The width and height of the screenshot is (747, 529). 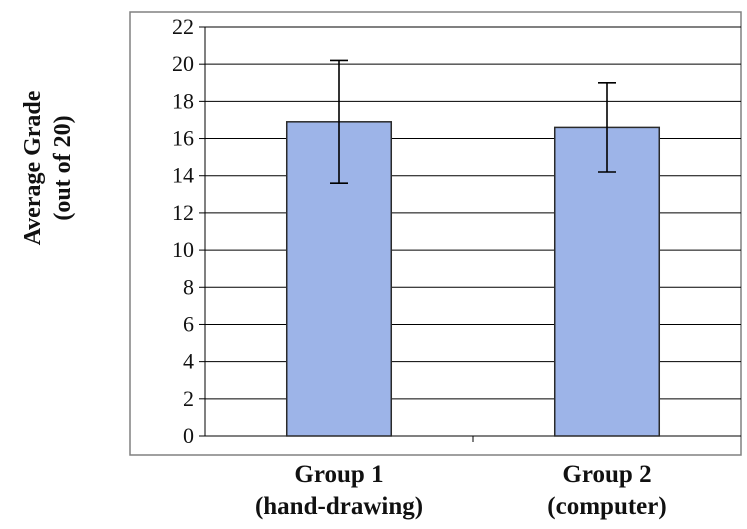 I want to click on y-tick-label: 20, so click(x=183, y=63).